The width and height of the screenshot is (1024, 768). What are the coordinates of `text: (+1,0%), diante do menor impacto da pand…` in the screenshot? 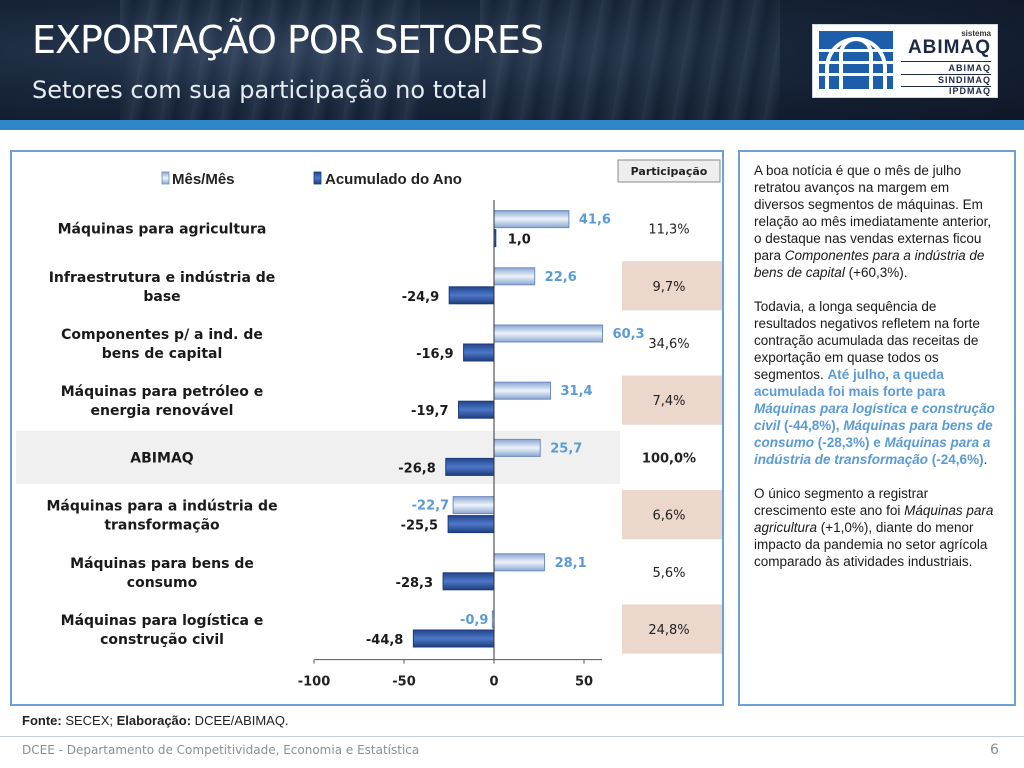 It's located at (871, 544).